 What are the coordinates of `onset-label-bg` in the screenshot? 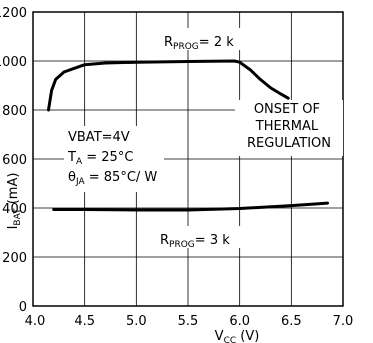 It's located at (289, 128).